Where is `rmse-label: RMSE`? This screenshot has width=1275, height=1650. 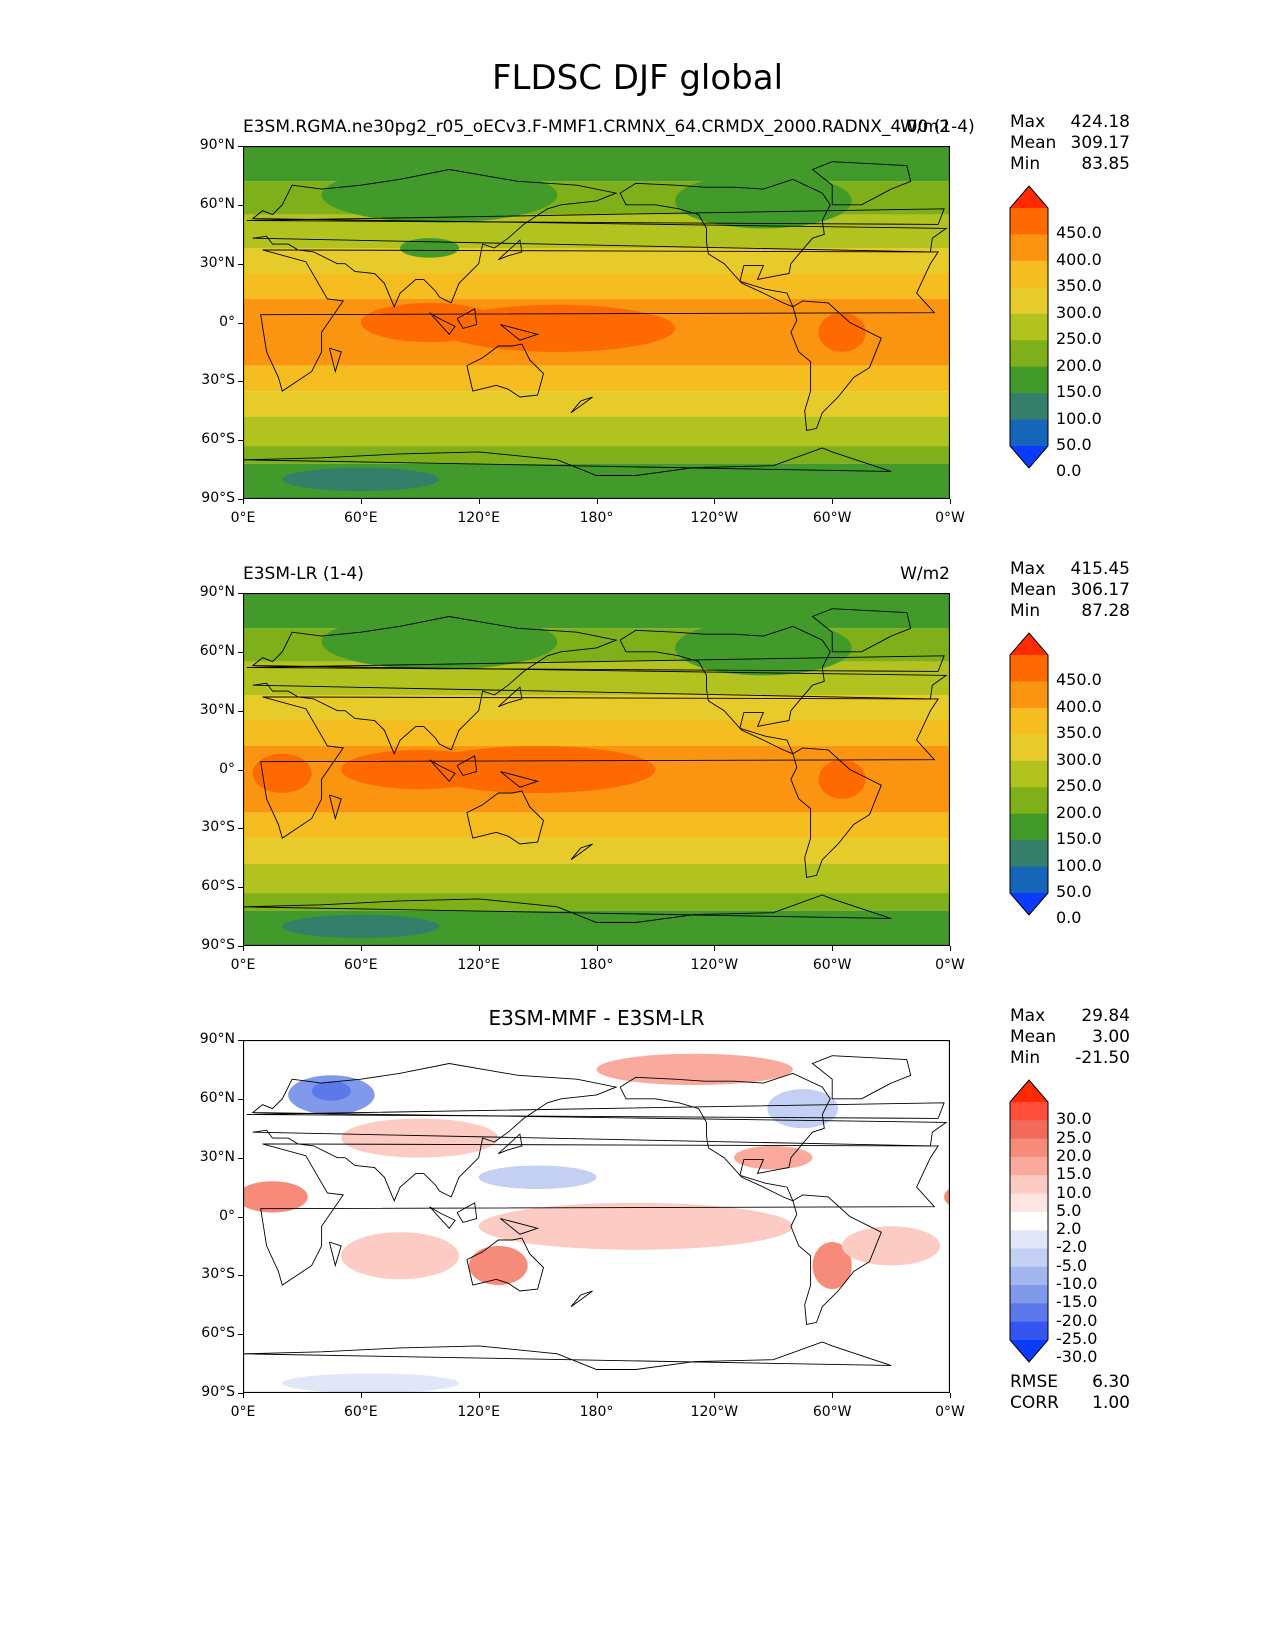
rmse-label: RMSE is located at coordinates (1034, 1382).